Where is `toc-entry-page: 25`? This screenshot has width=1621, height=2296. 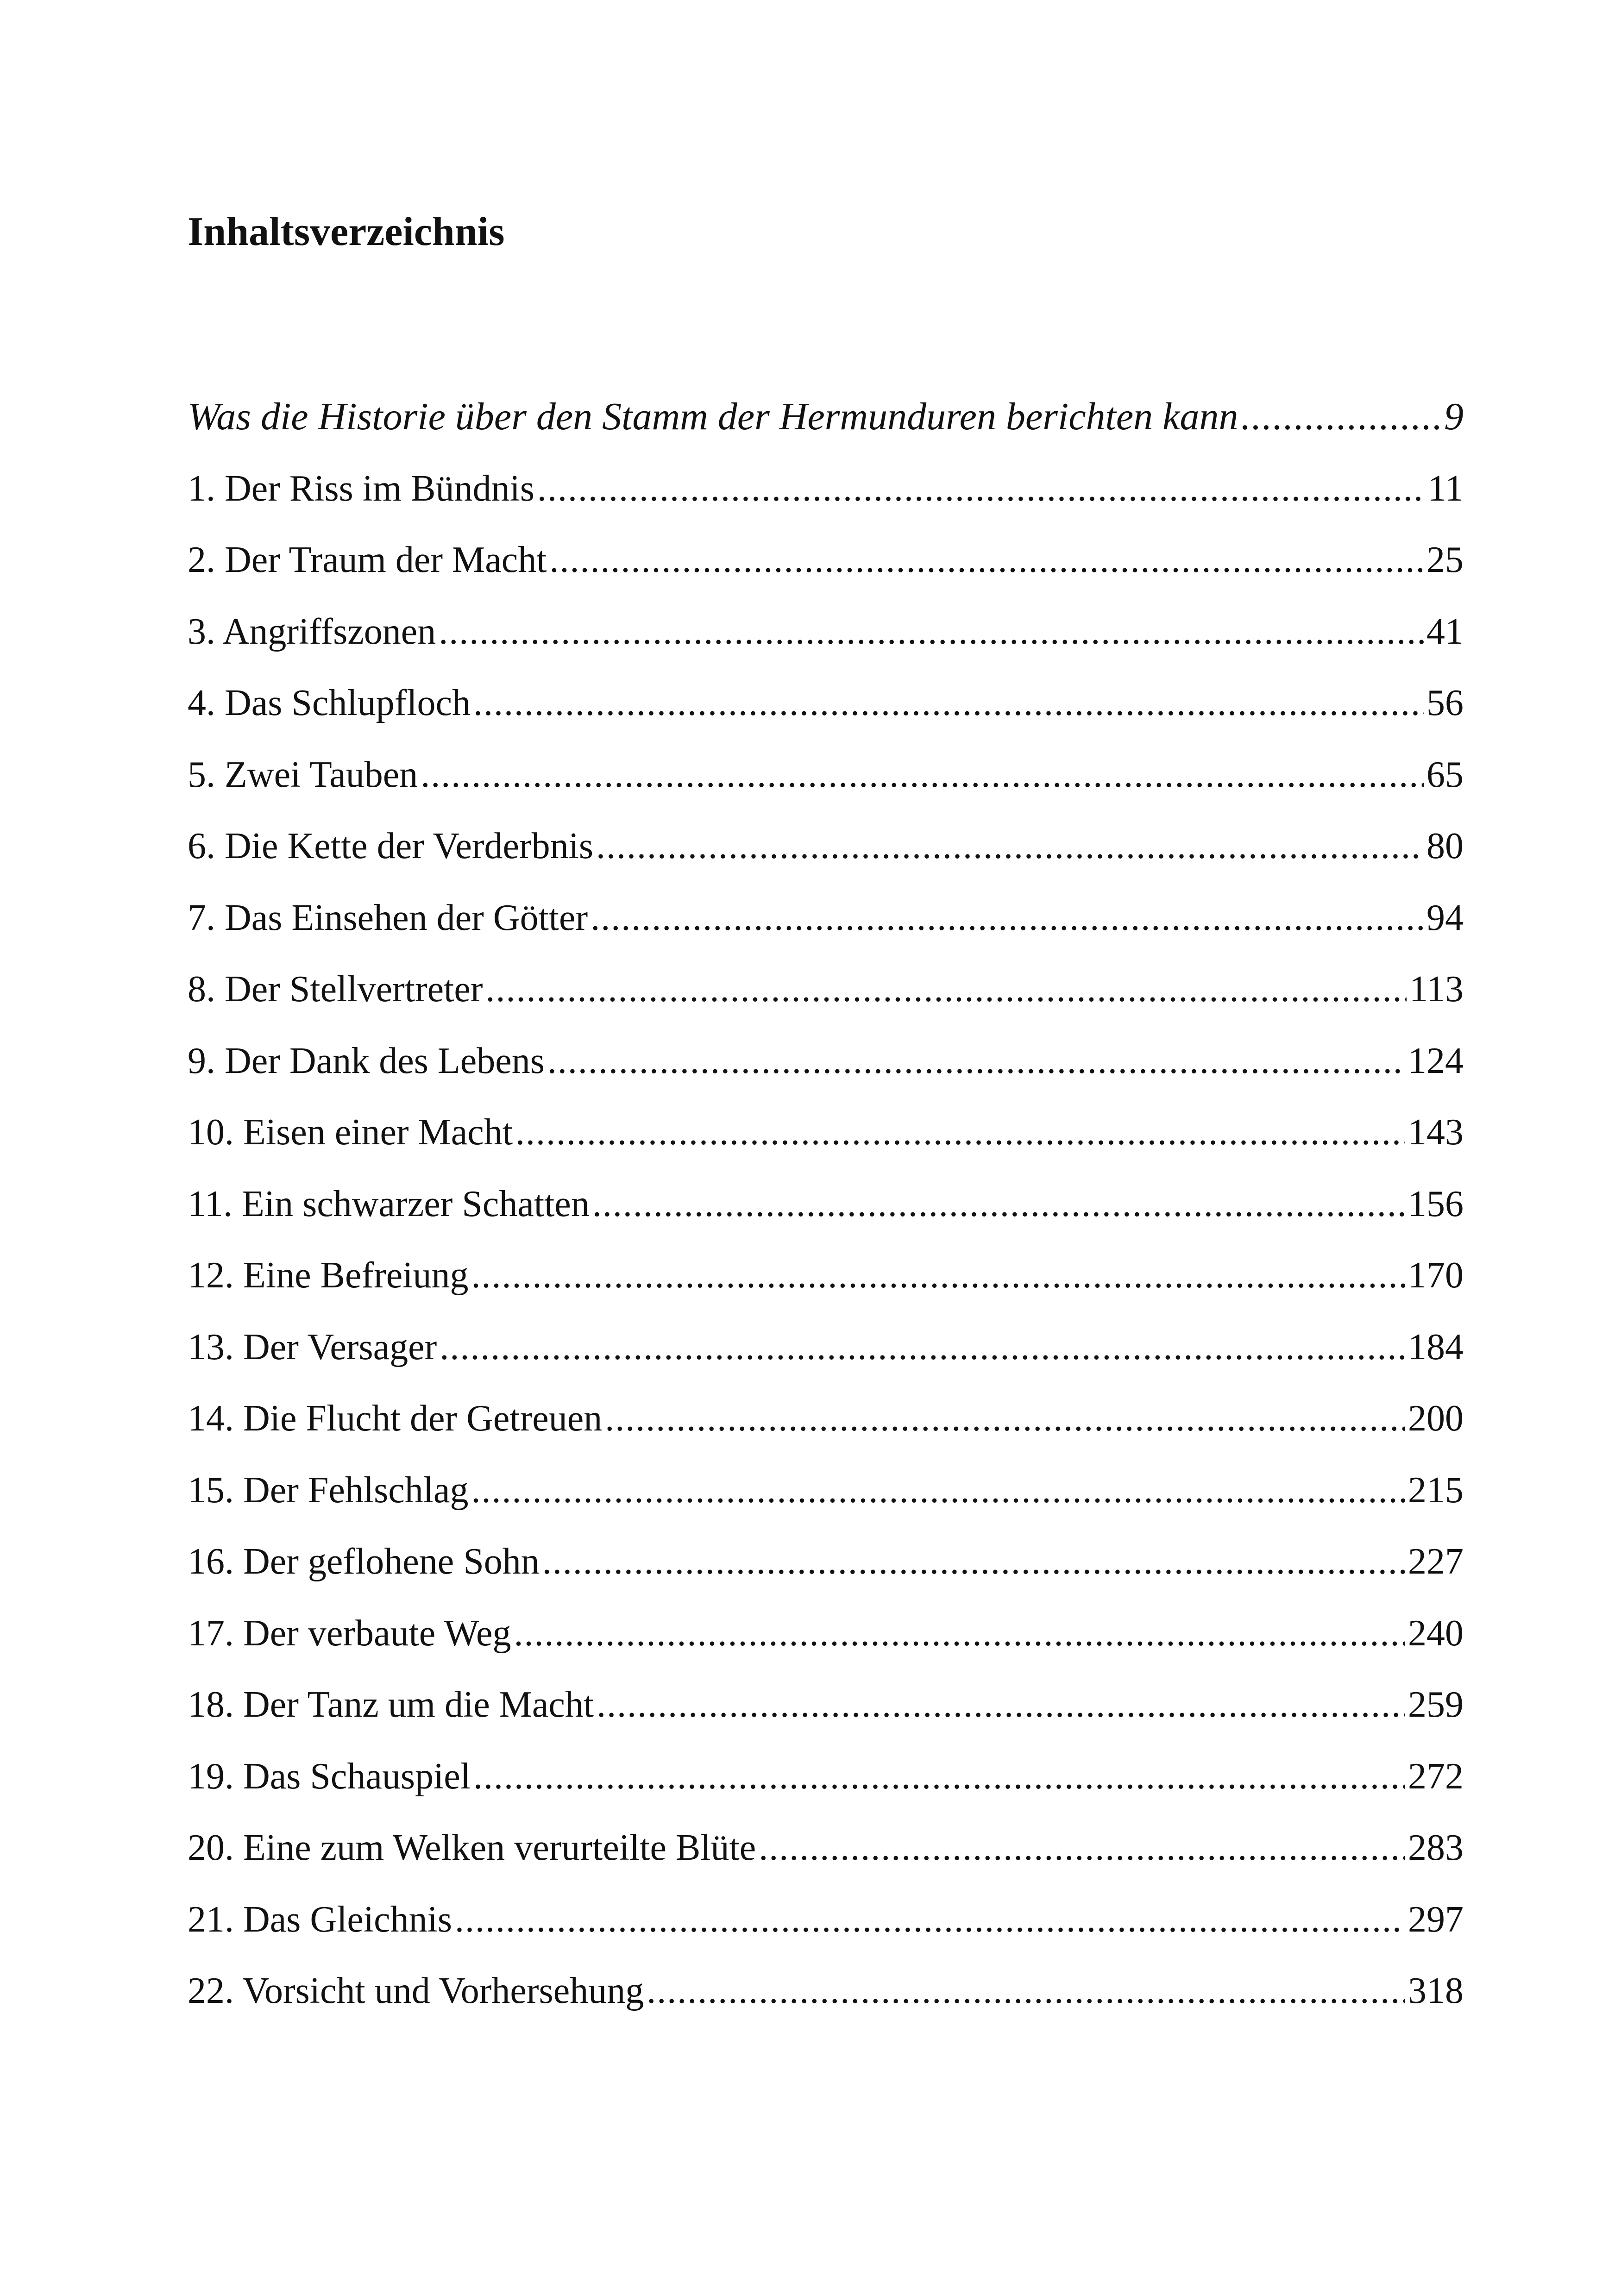 toc-entry-page: 25 is located at coordinates (1445, 559).